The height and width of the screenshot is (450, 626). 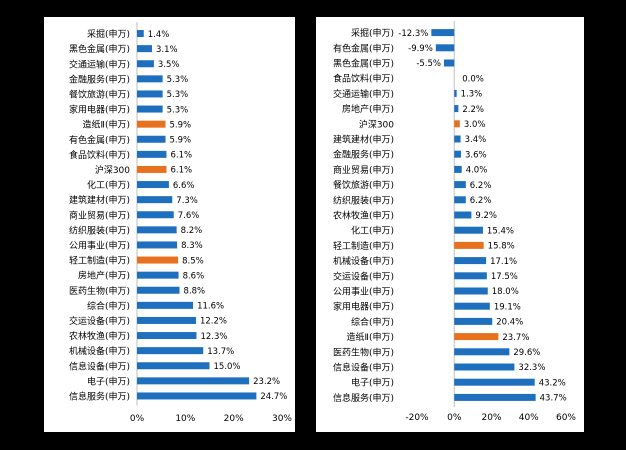 I want to click on left-category-label: 信息设备(申万), so click(x=99, y=366).